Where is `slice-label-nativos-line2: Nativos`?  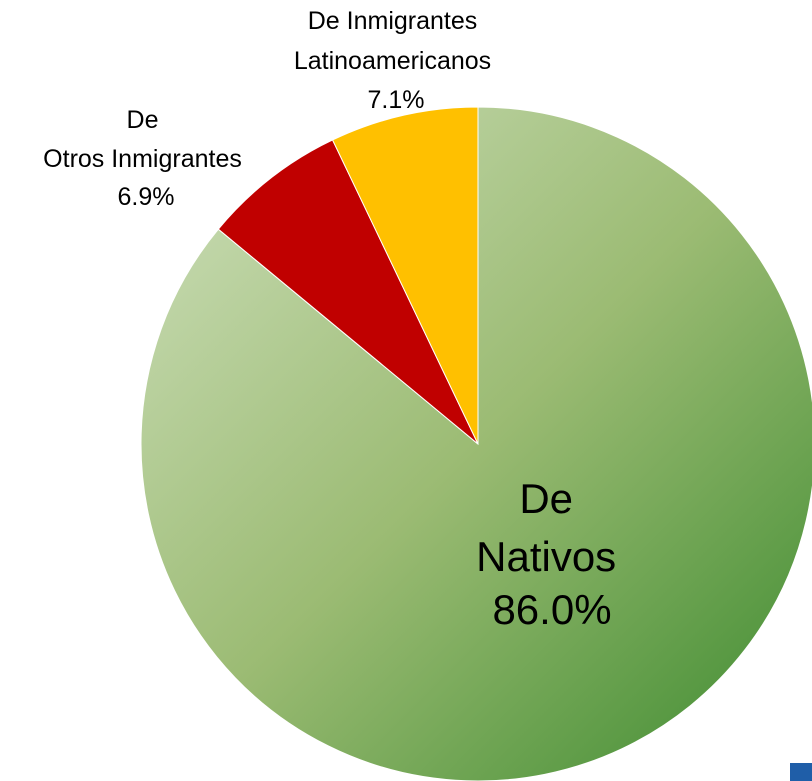 slice-label-nativos-line2: Nativos is located at coordinates (546, 556).